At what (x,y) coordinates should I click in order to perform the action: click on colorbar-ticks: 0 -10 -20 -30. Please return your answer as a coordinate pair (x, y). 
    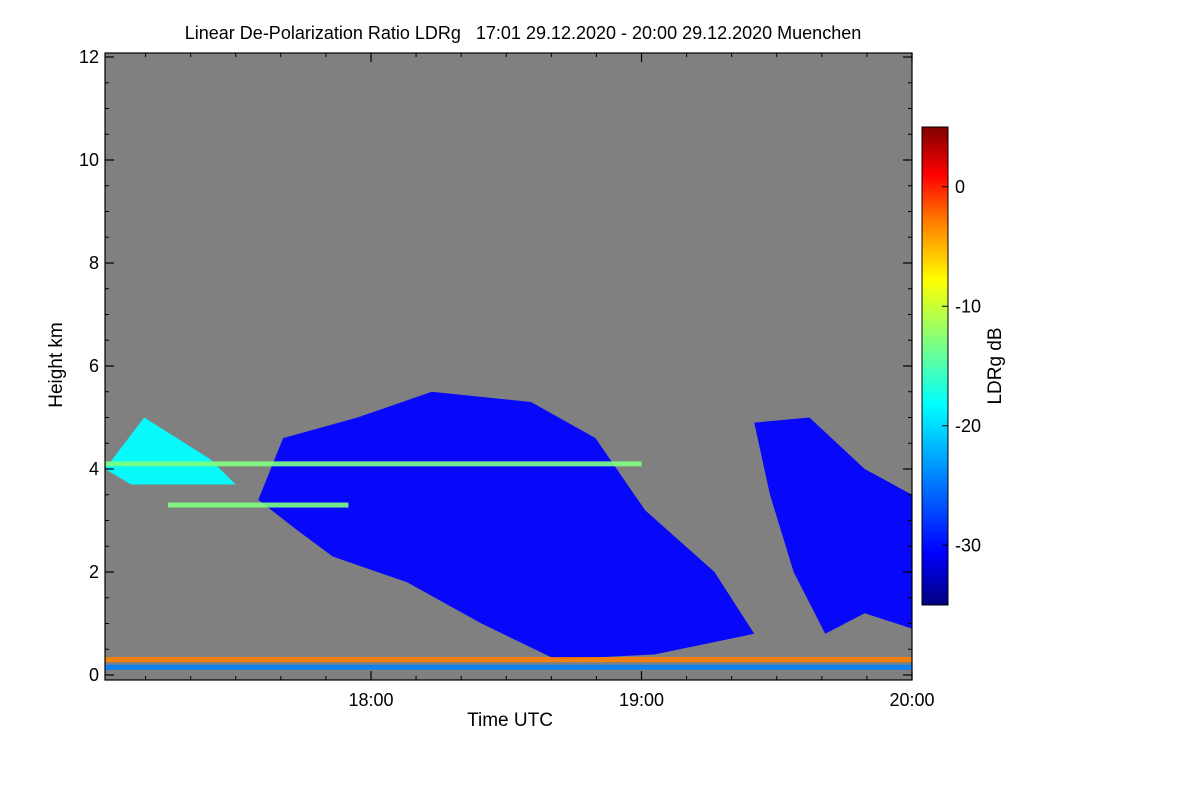
    Looking at the image, I should click on (961, 366).